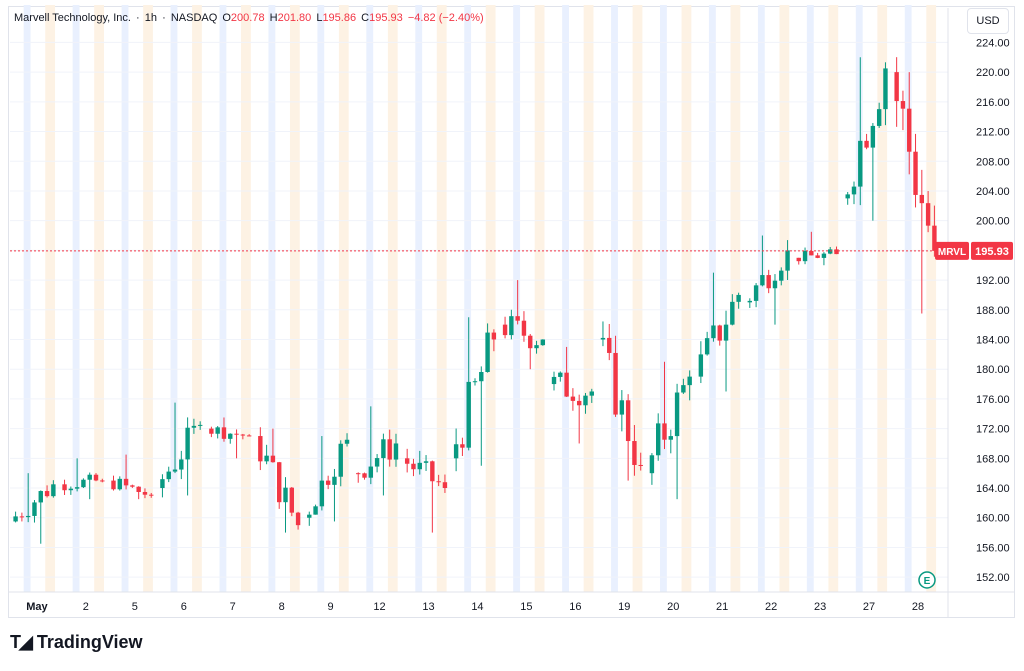  What do you see at coordinates (151, 18) in the screenshot?
I see `interval-label: 1h` at bounding box center [151, 18].